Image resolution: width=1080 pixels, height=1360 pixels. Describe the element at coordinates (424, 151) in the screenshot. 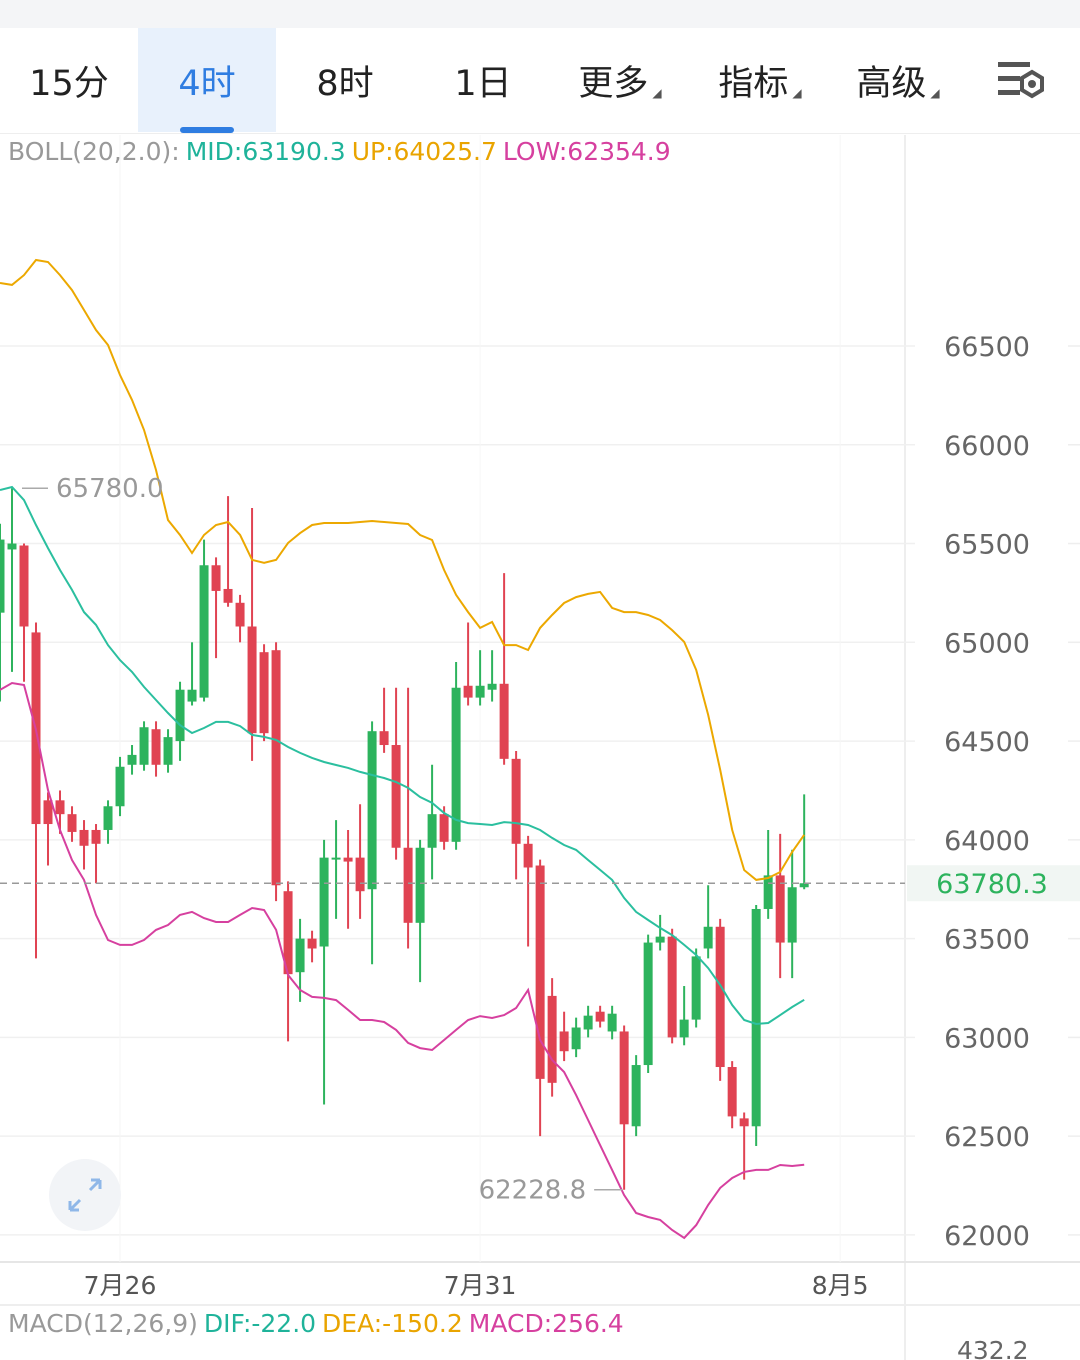

I see `boll-up: UP:64025.7` at that location.